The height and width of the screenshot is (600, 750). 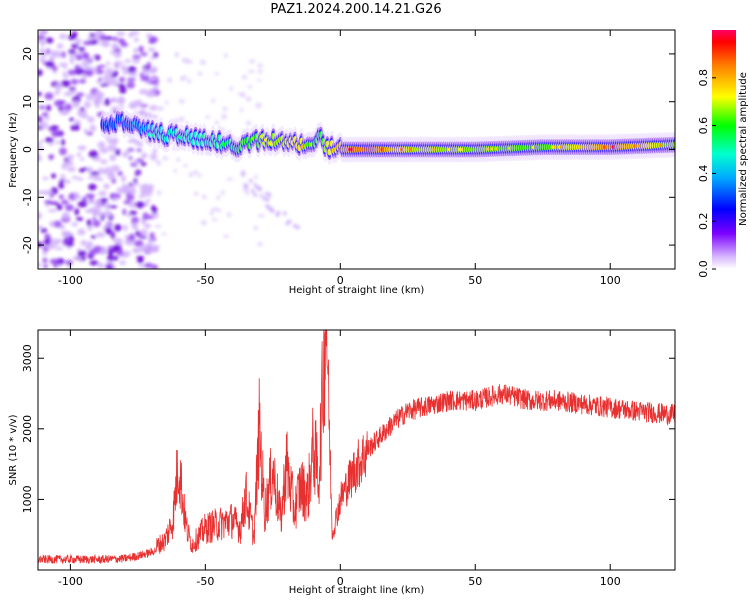 I want to click on colorbar-tick-label: 0.0, so click(x=703, y=269).